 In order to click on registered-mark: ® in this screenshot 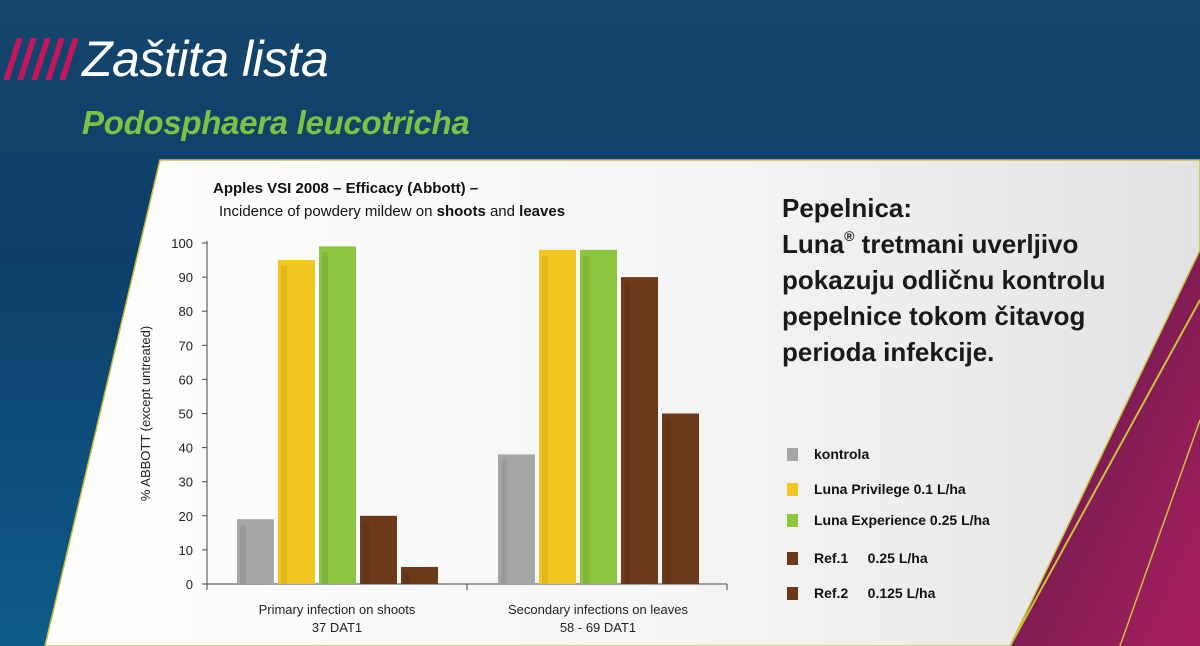, I will do `click(849, 236)`.